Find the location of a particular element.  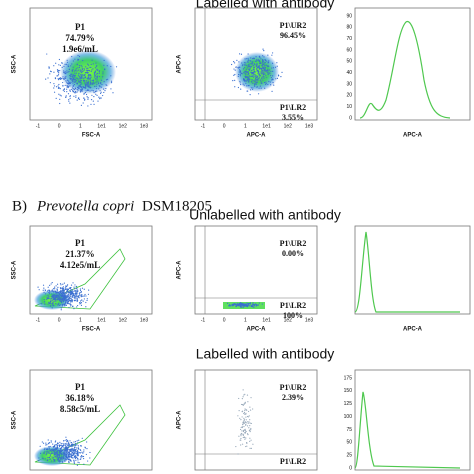

y-tick-label: 125 is located at coordinates (348, 404).